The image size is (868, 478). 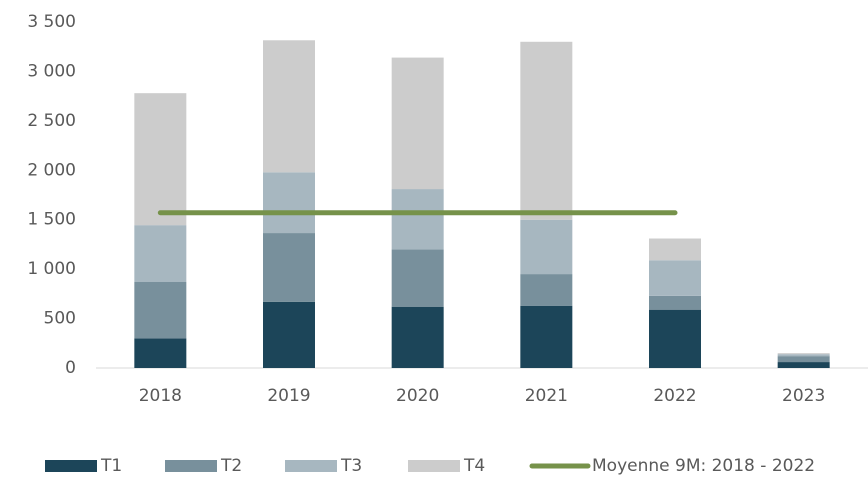 What do you see at coordinates (803, 396) in the screenshot?
I see `x-tick-label: 2023` at bounding box center [803, 396].